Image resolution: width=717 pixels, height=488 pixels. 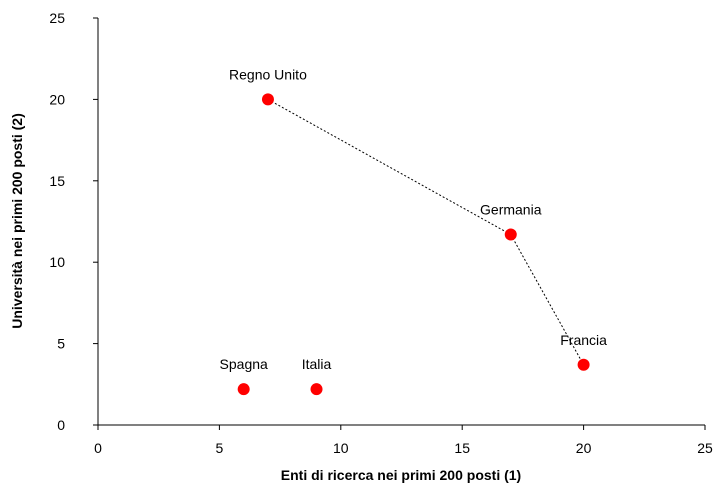 I want to click on x-ticks: 0 5 10 15 20 25, so click(x=403, y=440).